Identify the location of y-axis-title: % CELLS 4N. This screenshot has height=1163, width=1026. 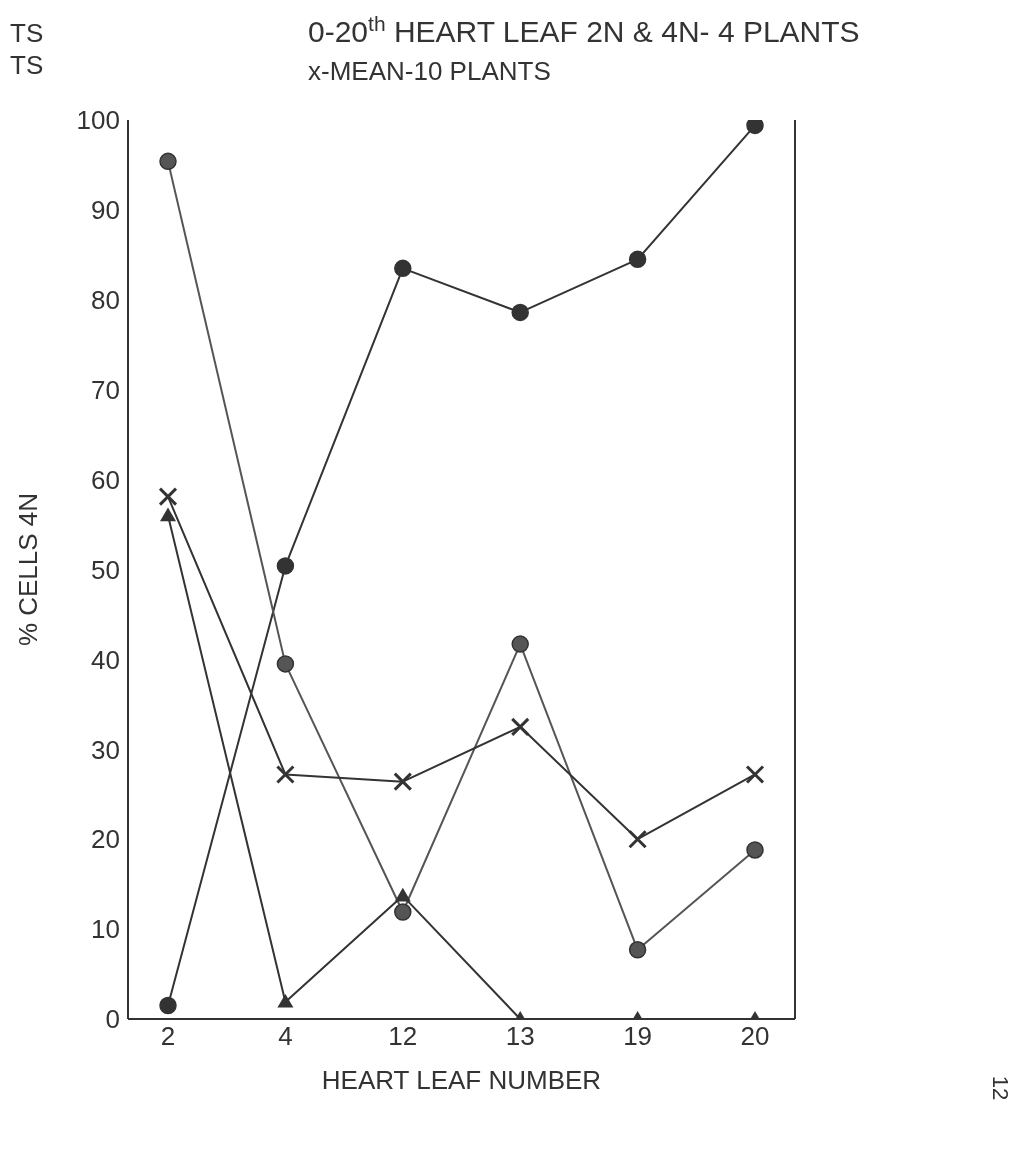
(28, 569).